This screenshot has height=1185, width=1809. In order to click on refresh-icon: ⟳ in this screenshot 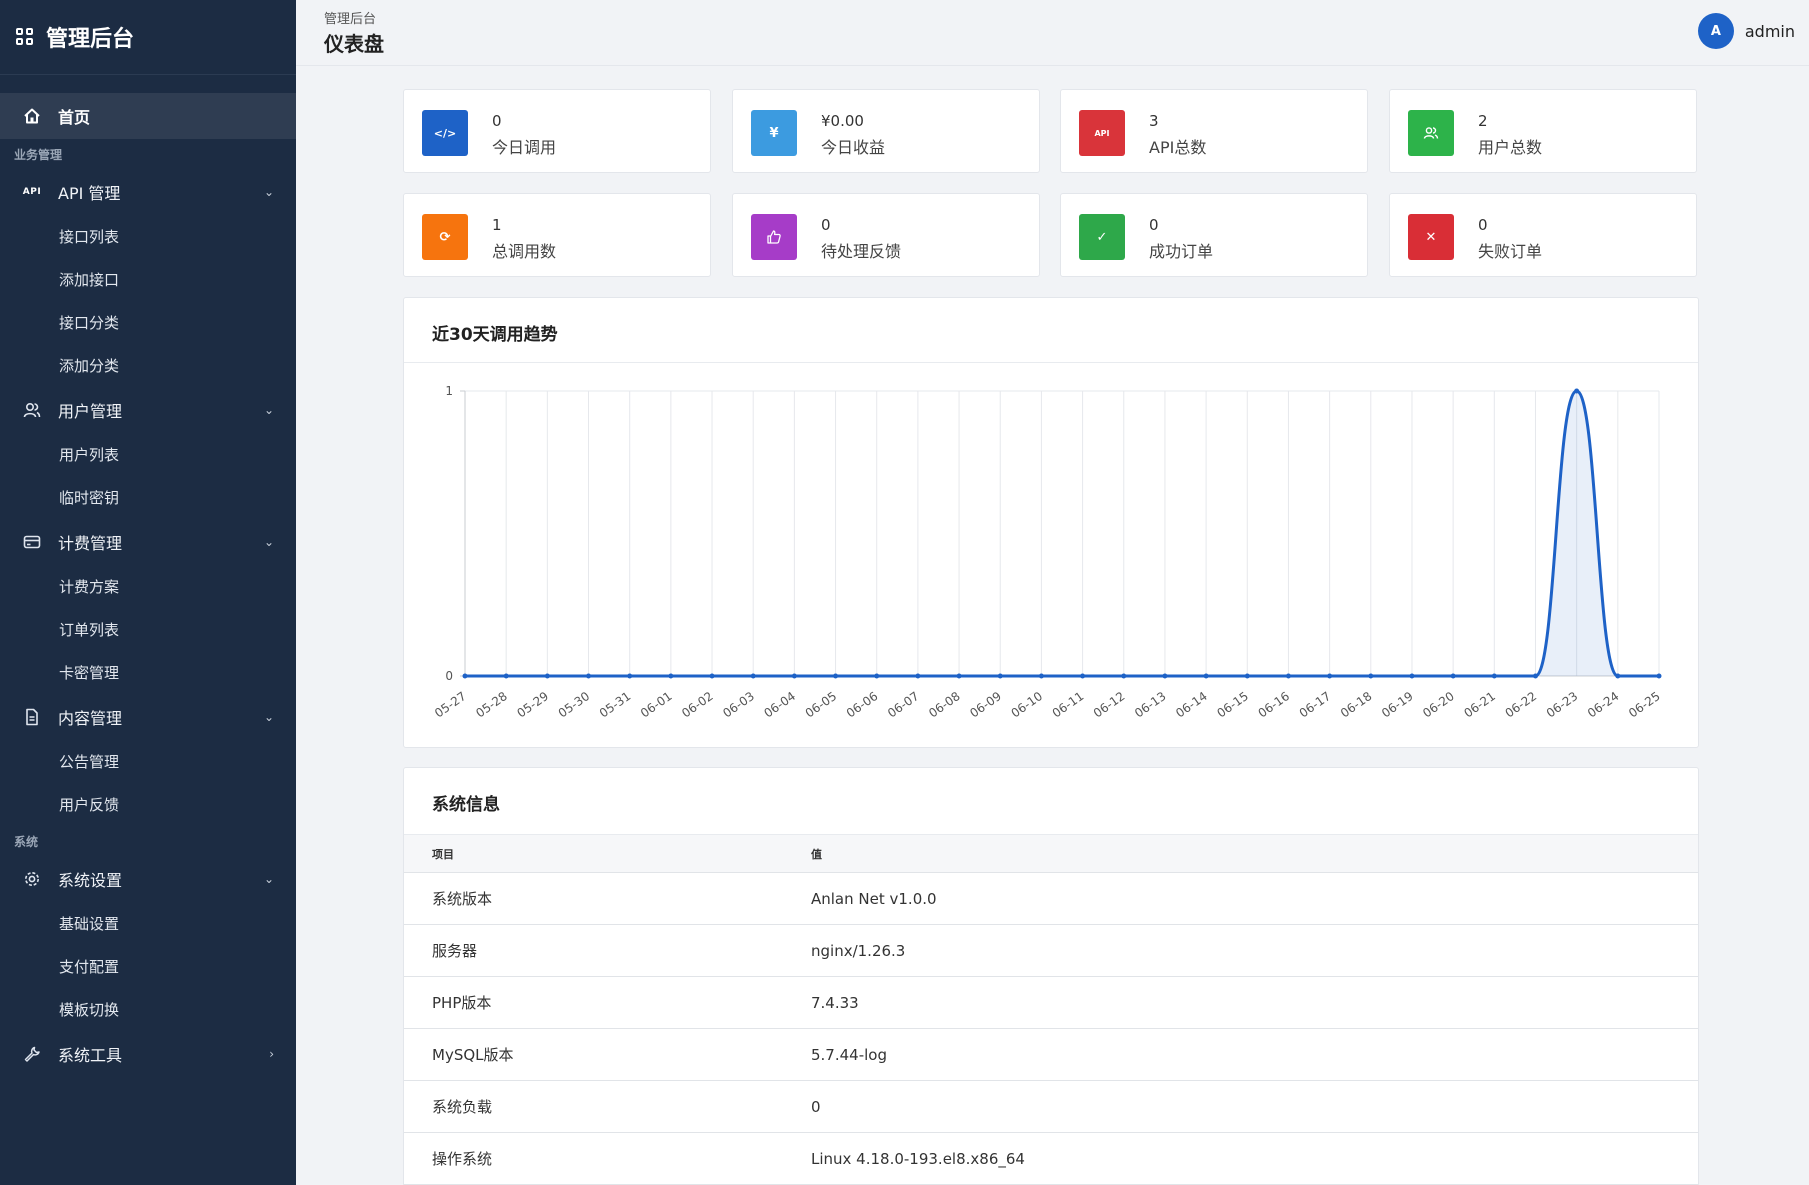, I will do `click(445, 237)`.